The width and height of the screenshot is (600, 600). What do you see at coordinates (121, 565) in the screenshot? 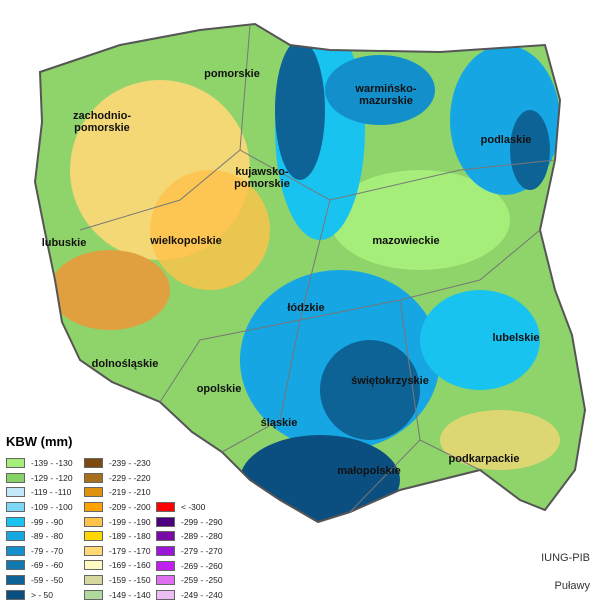
I see `legend-item: -169 - -160` at bounding box center [121, 565].